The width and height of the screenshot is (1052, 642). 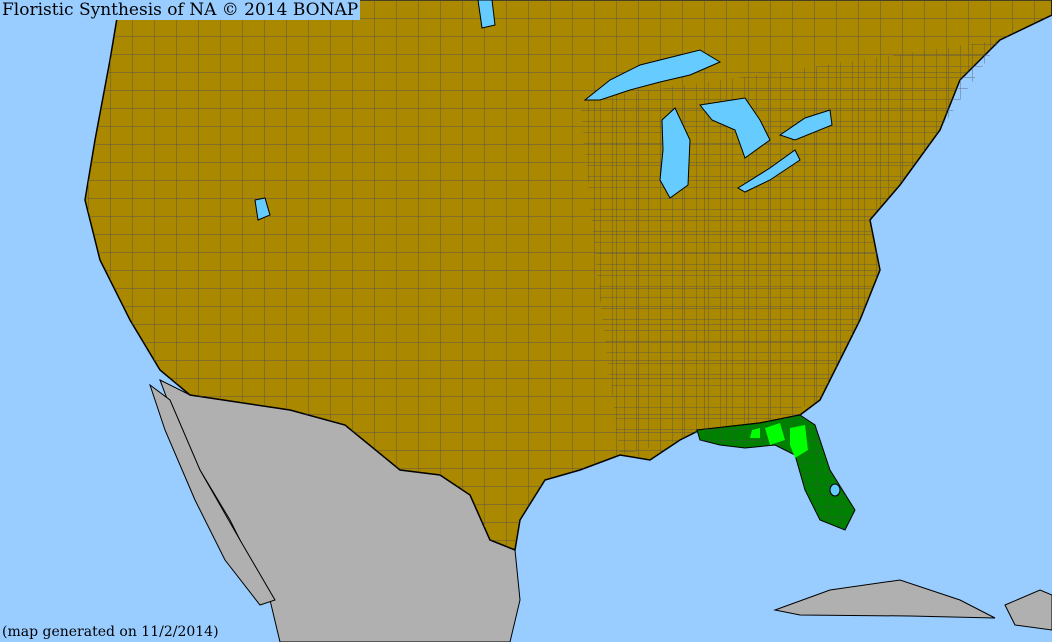 What do you see at coordinates (180, 10) in the screenshot?
I see `map-title: Floristic Synthesis of NA © 2014 BONAP` at bounding box center [180, 10].